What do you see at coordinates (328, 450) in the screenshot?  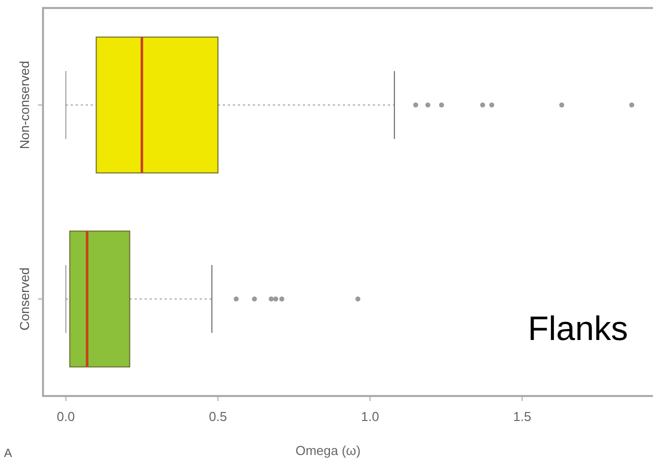 I see `x-axis-title: Omega (ω)` at bounding box center [328, 450].